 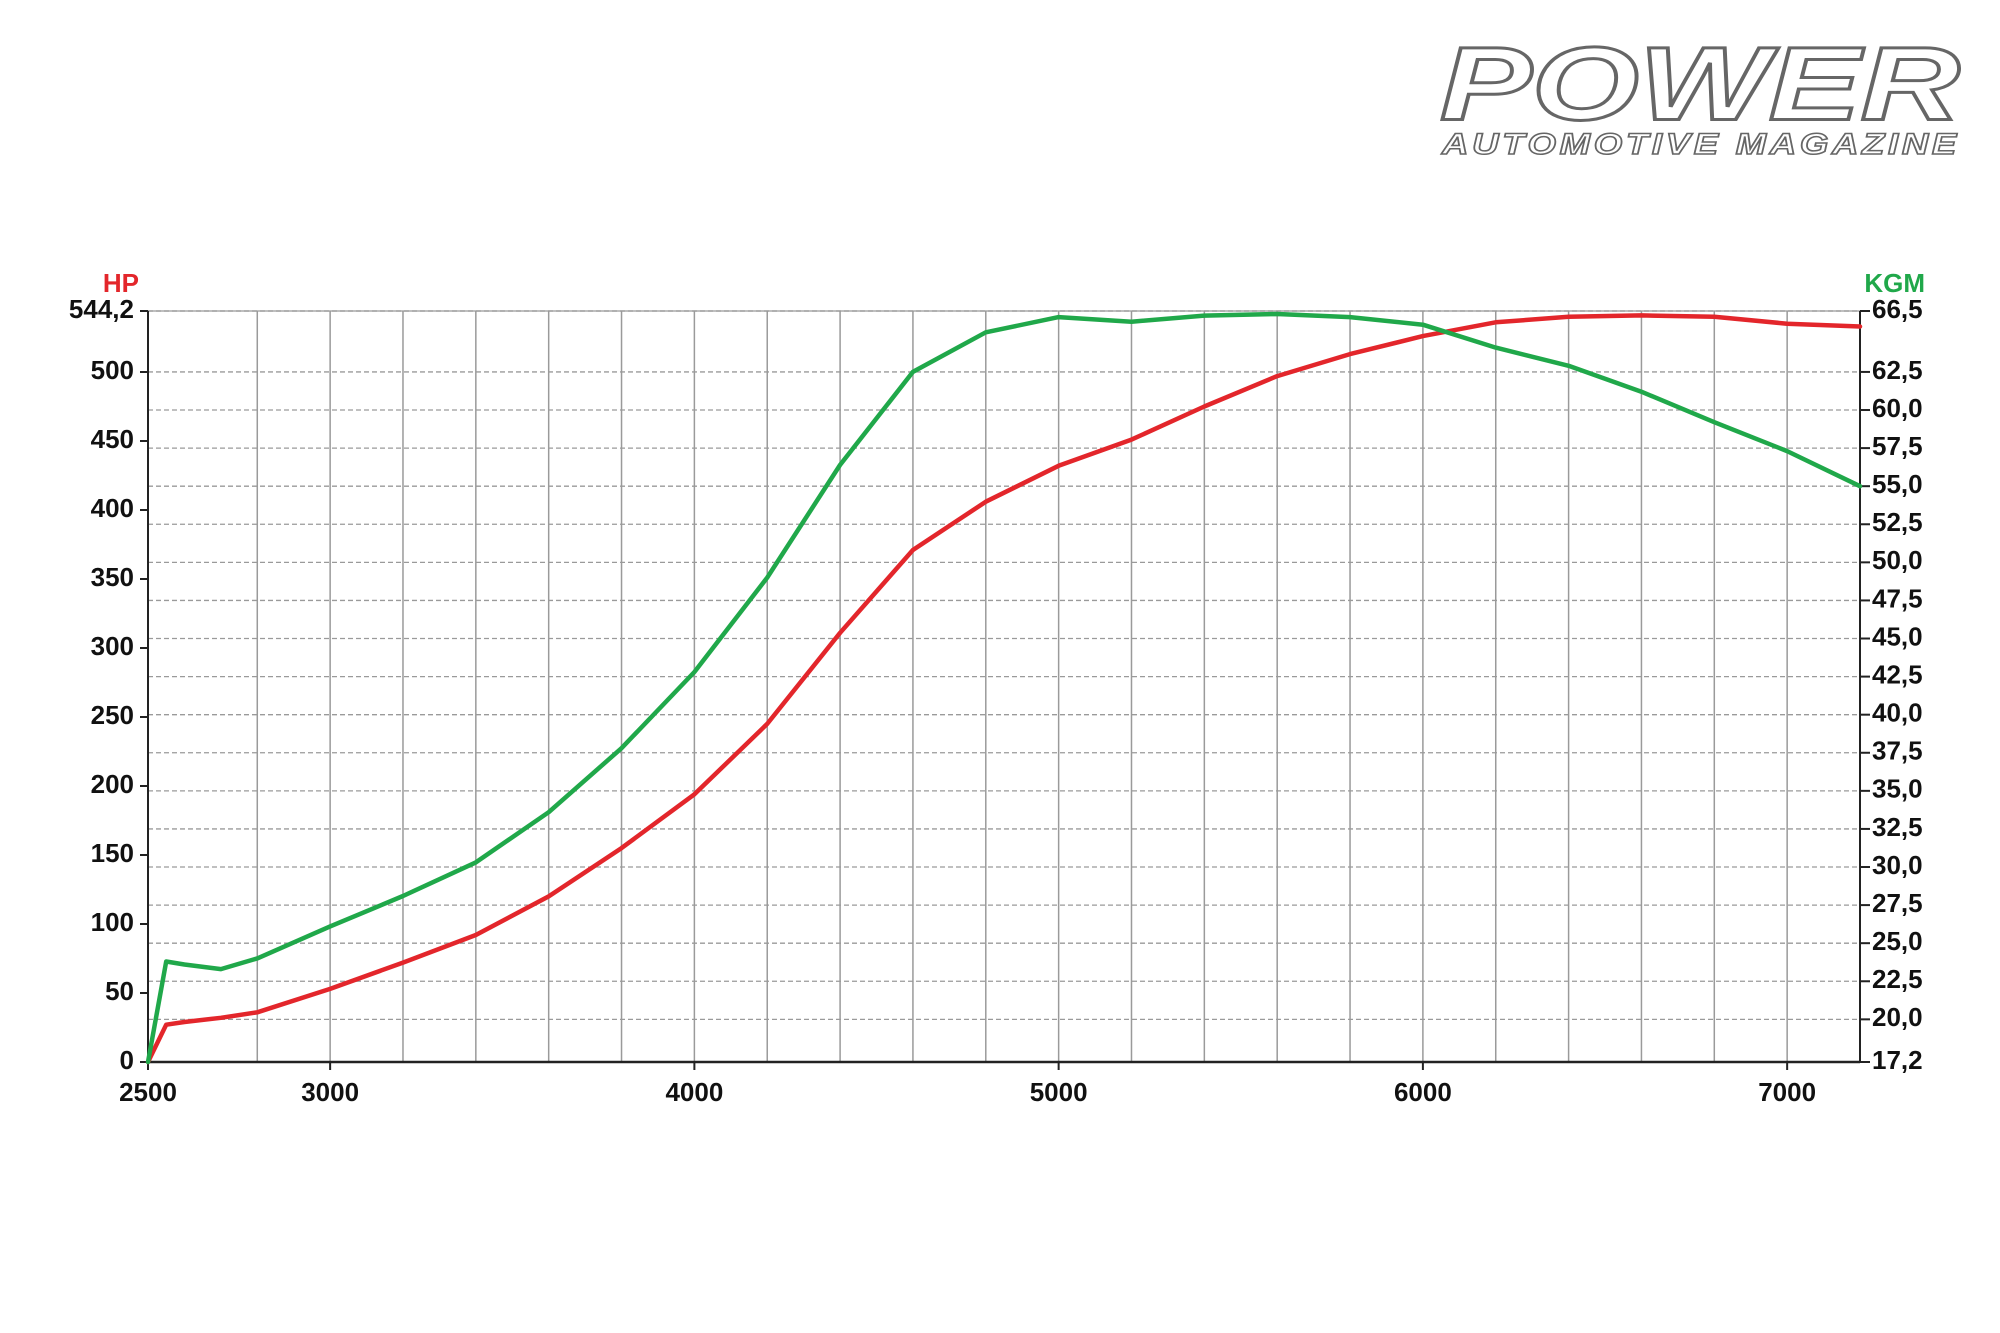 What do you see at coordinates (1423, 1092) in the screenshot?
I see `x-tick-label: 6000` at bounding box center [1423, 1092].